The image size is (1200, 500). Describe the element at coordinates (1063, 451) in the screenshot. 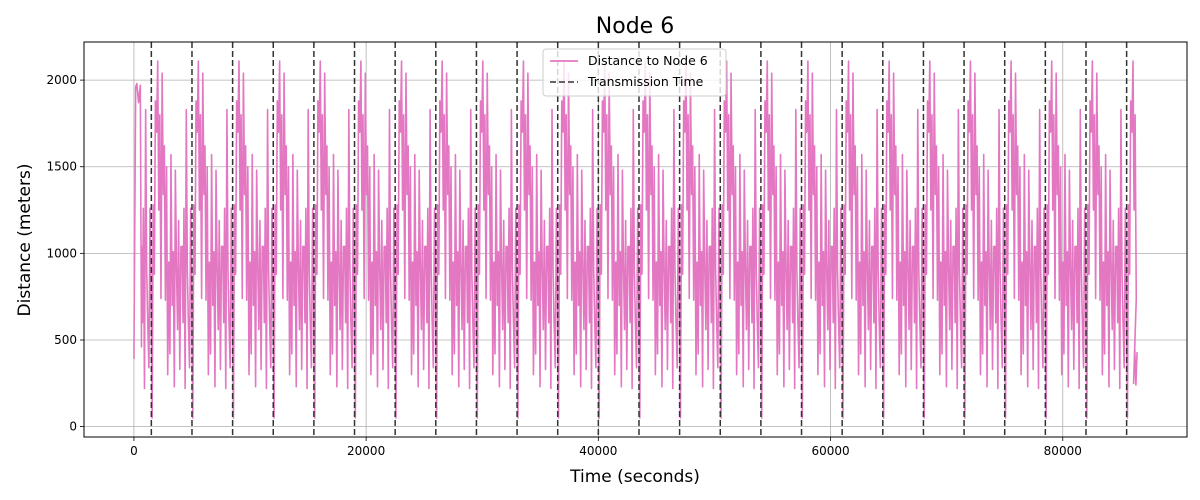

I see `x-tick-label-4: 80000` at that location.